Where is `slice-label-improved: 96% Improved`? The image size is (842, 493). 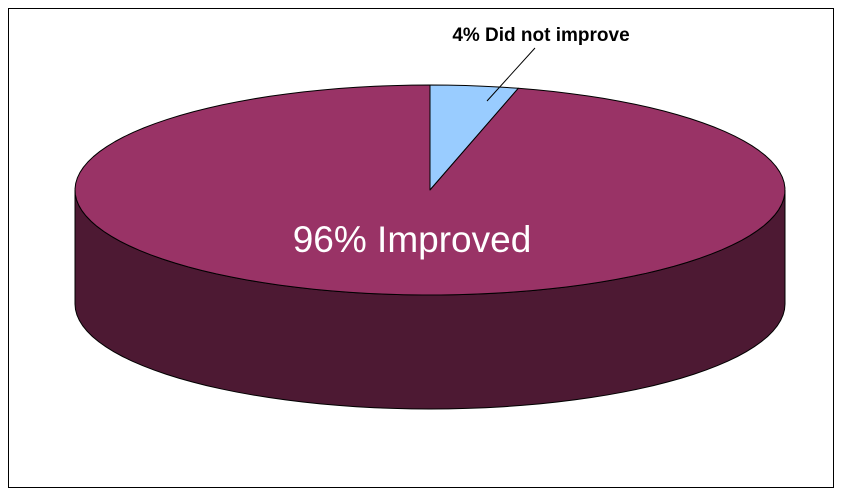 slice-label-improved: 96% Improved is located at coordinates (412, 239).